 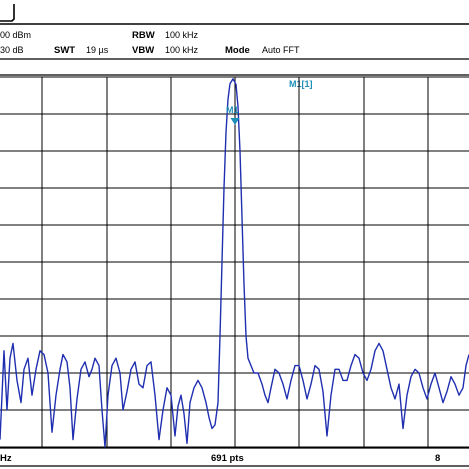 I want to click on window-tab-outline, so click(x=7, y=13).